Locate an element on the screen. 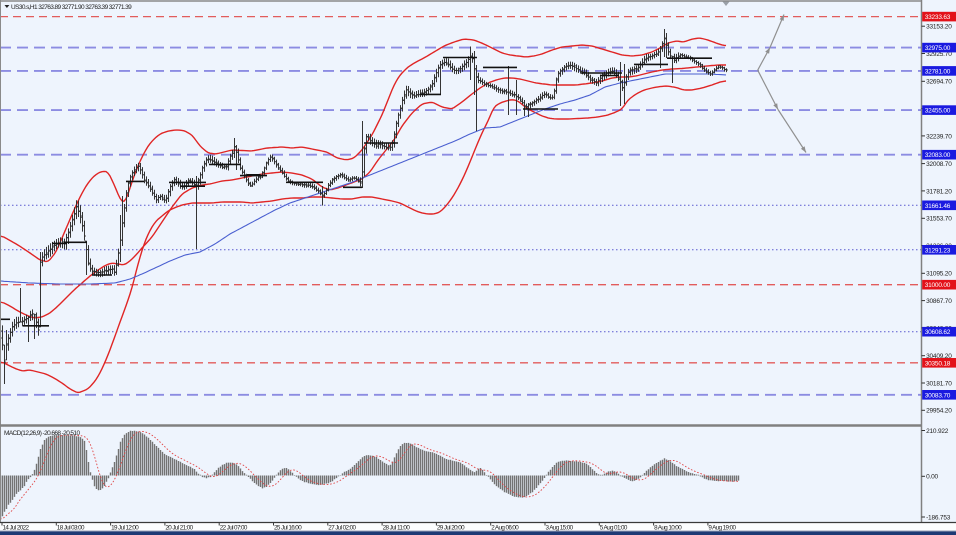 This screenshot has height=535, width=956. svg-text: 32239.70 is located at coordinates (939, 136).